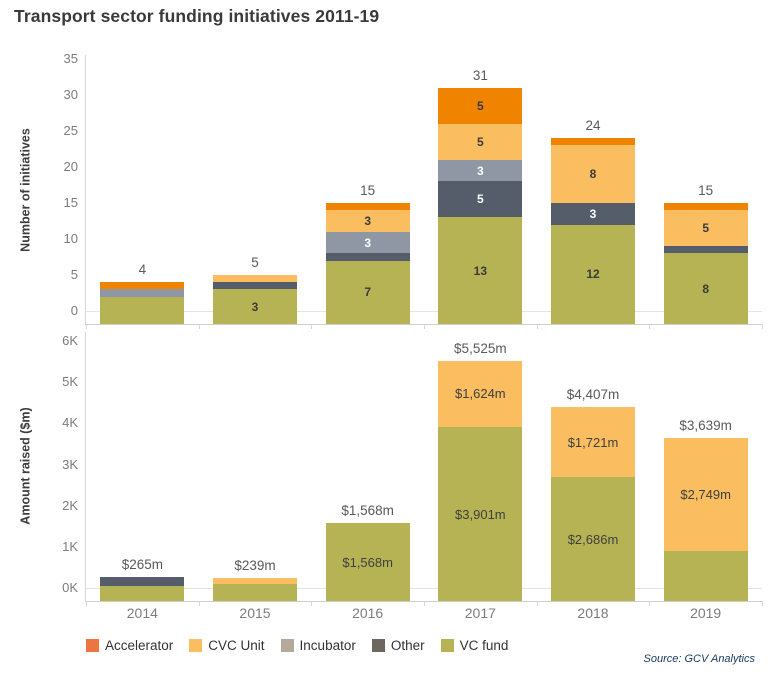 Image resolution: width=768 pixels, height=679 pixels. What do you see at coordinates (423, 601) in the screenshot?
I see `x-axis-line` at bounding box center [423, 601].